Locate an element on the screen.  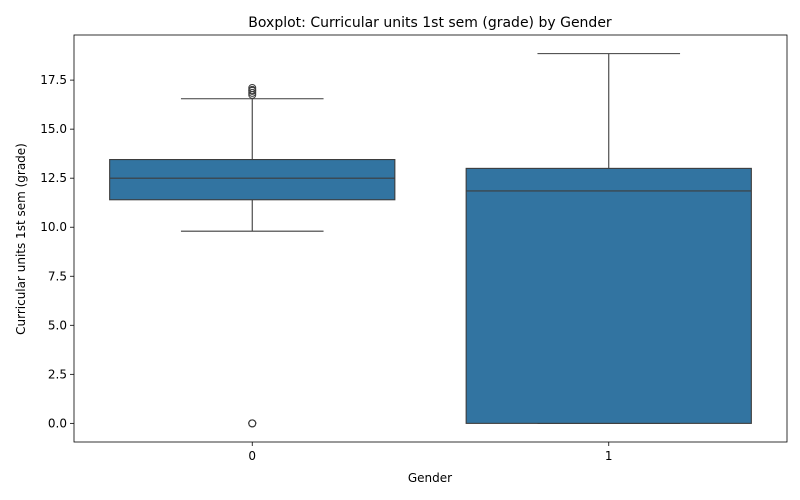
y-axis: 0.0 2.5 5.0 7.5 10.0 12.5 15.0 17.5 is located at coordinates (57, 251).